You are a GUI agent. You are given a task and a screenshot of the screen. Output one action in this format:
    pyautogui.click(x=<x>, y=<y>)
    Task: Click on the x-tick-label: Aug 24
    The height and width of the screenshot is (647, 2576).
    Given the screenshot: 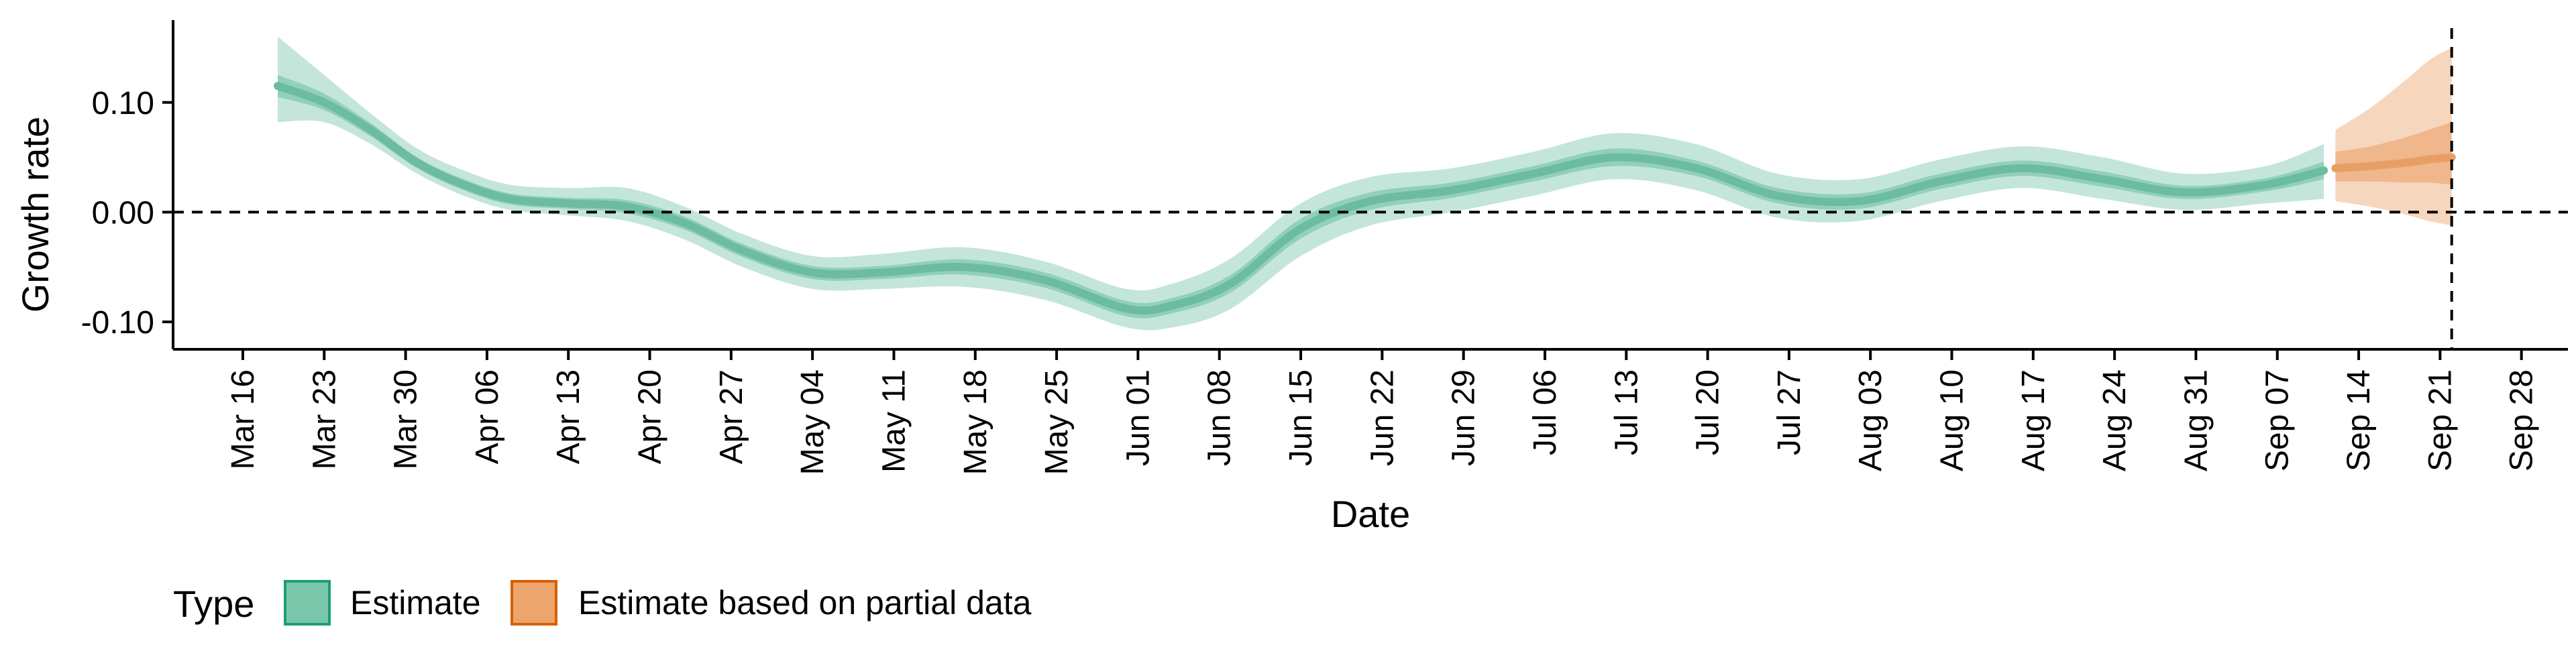 What is the action you would take?
    pyautogui.click(x=2115, y=420)
    